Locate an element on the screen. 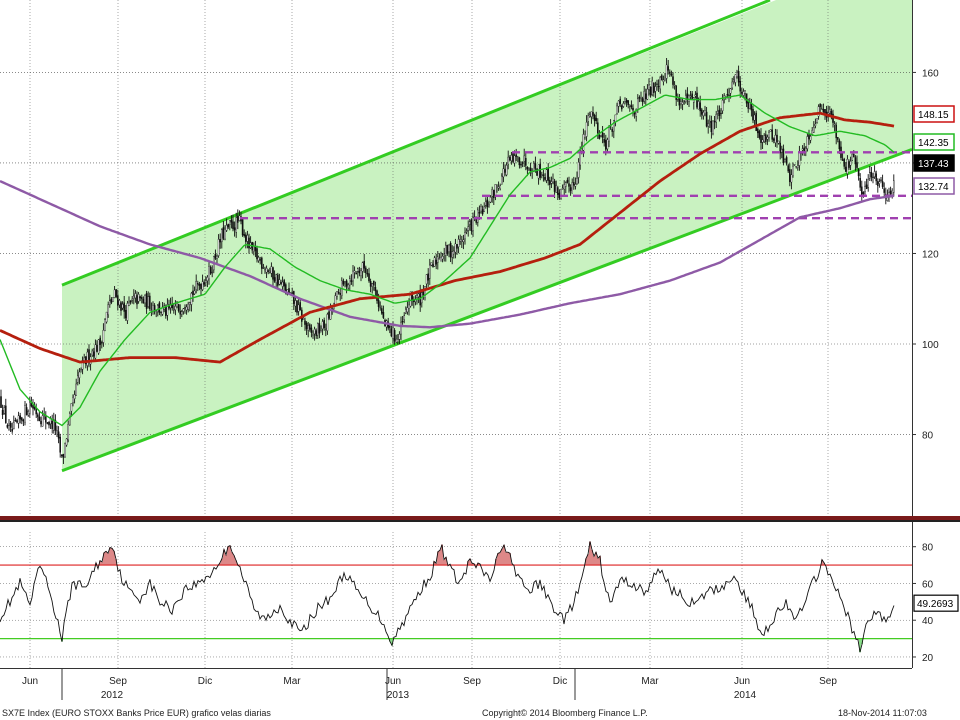 Image resolution: width=960 pixels, height=720 pixels. last-value-label: 132.74 is located at coordinates (933, 187).